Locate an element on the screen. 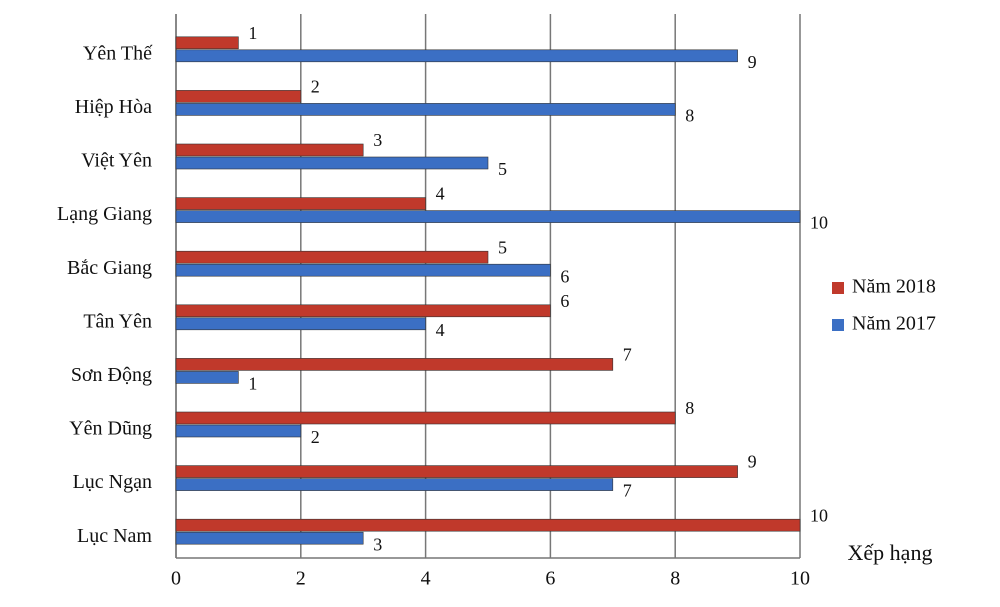 This screenshot has height=607, width=1000. x-tick-label: 4 is located at coordinates (426, 579).